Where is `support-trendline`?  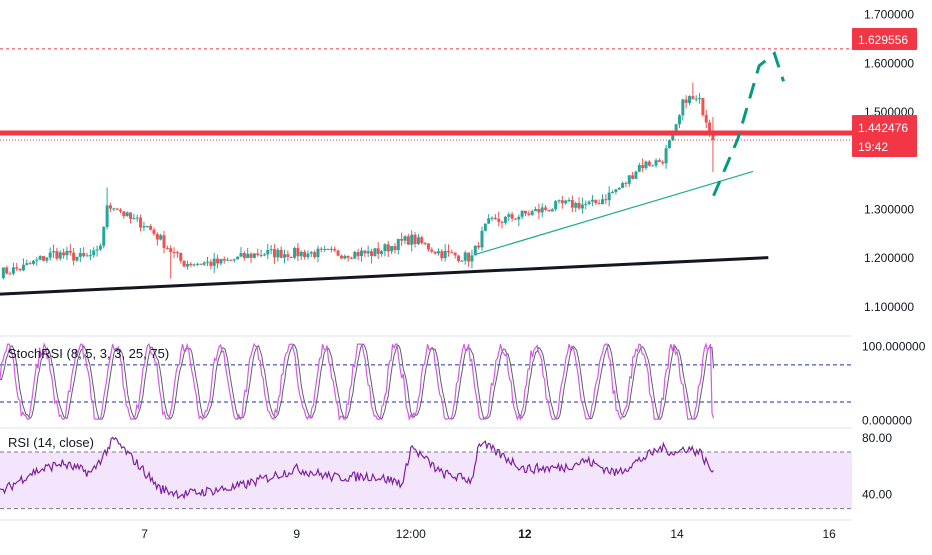 support-trendline is located at coordinates (384, 276).